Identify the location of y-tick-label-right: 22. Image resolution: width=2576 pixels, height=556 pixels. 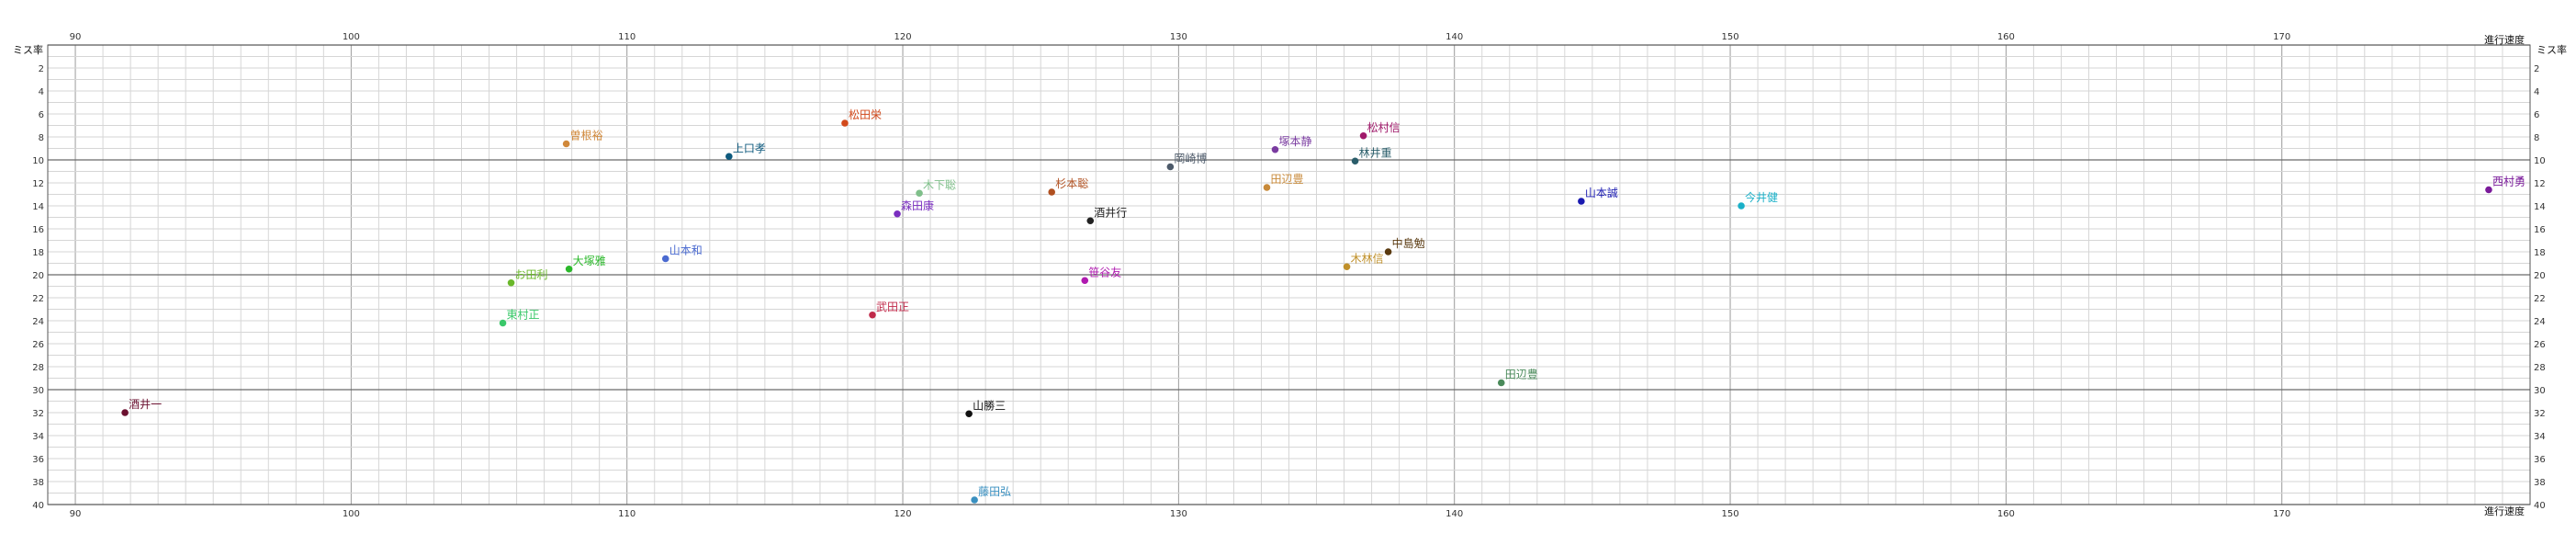
(2540, 299).